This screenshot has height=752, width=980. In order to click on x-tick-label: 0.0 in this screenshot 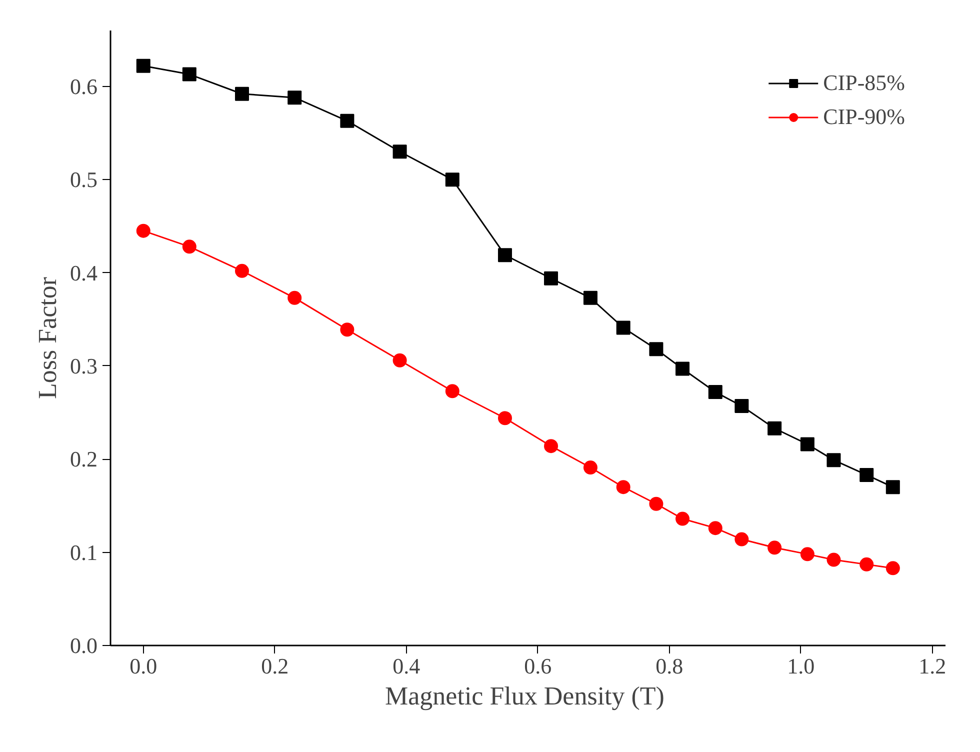, I will do `click(144, 666)`.